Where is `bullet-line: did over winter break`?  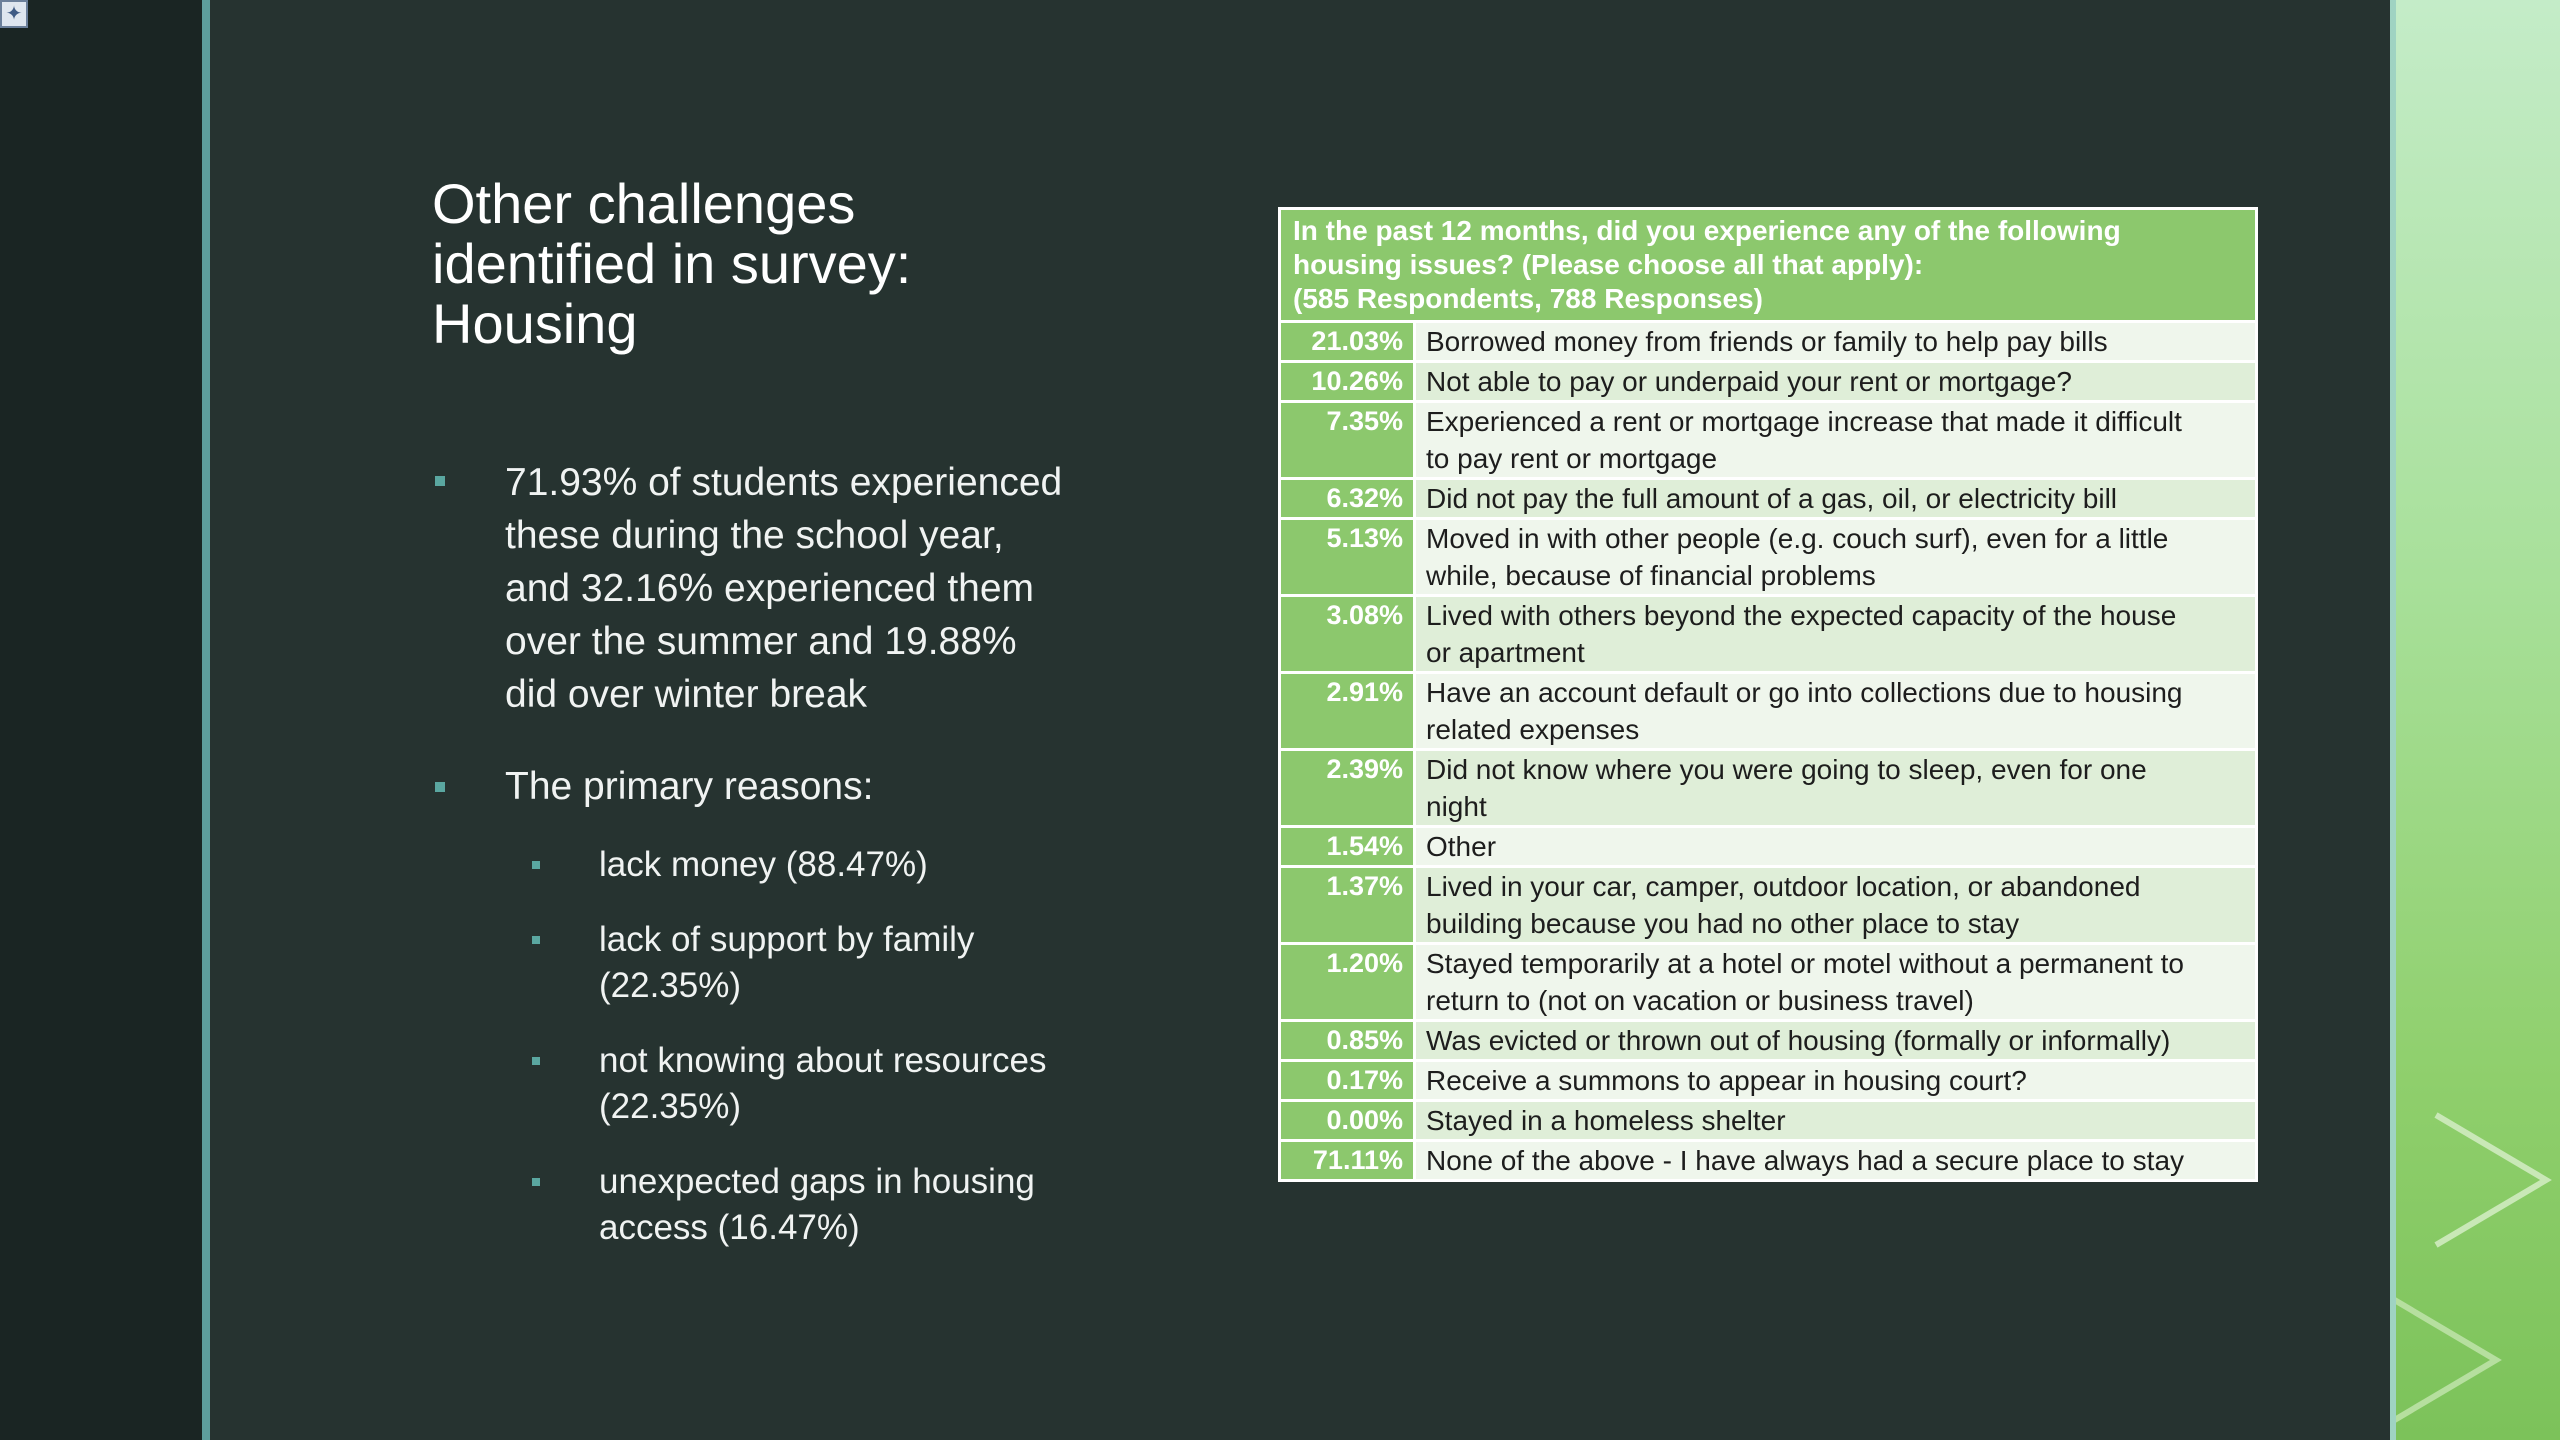 bullet-line: did over winter break is located at coordinates (686, 694).